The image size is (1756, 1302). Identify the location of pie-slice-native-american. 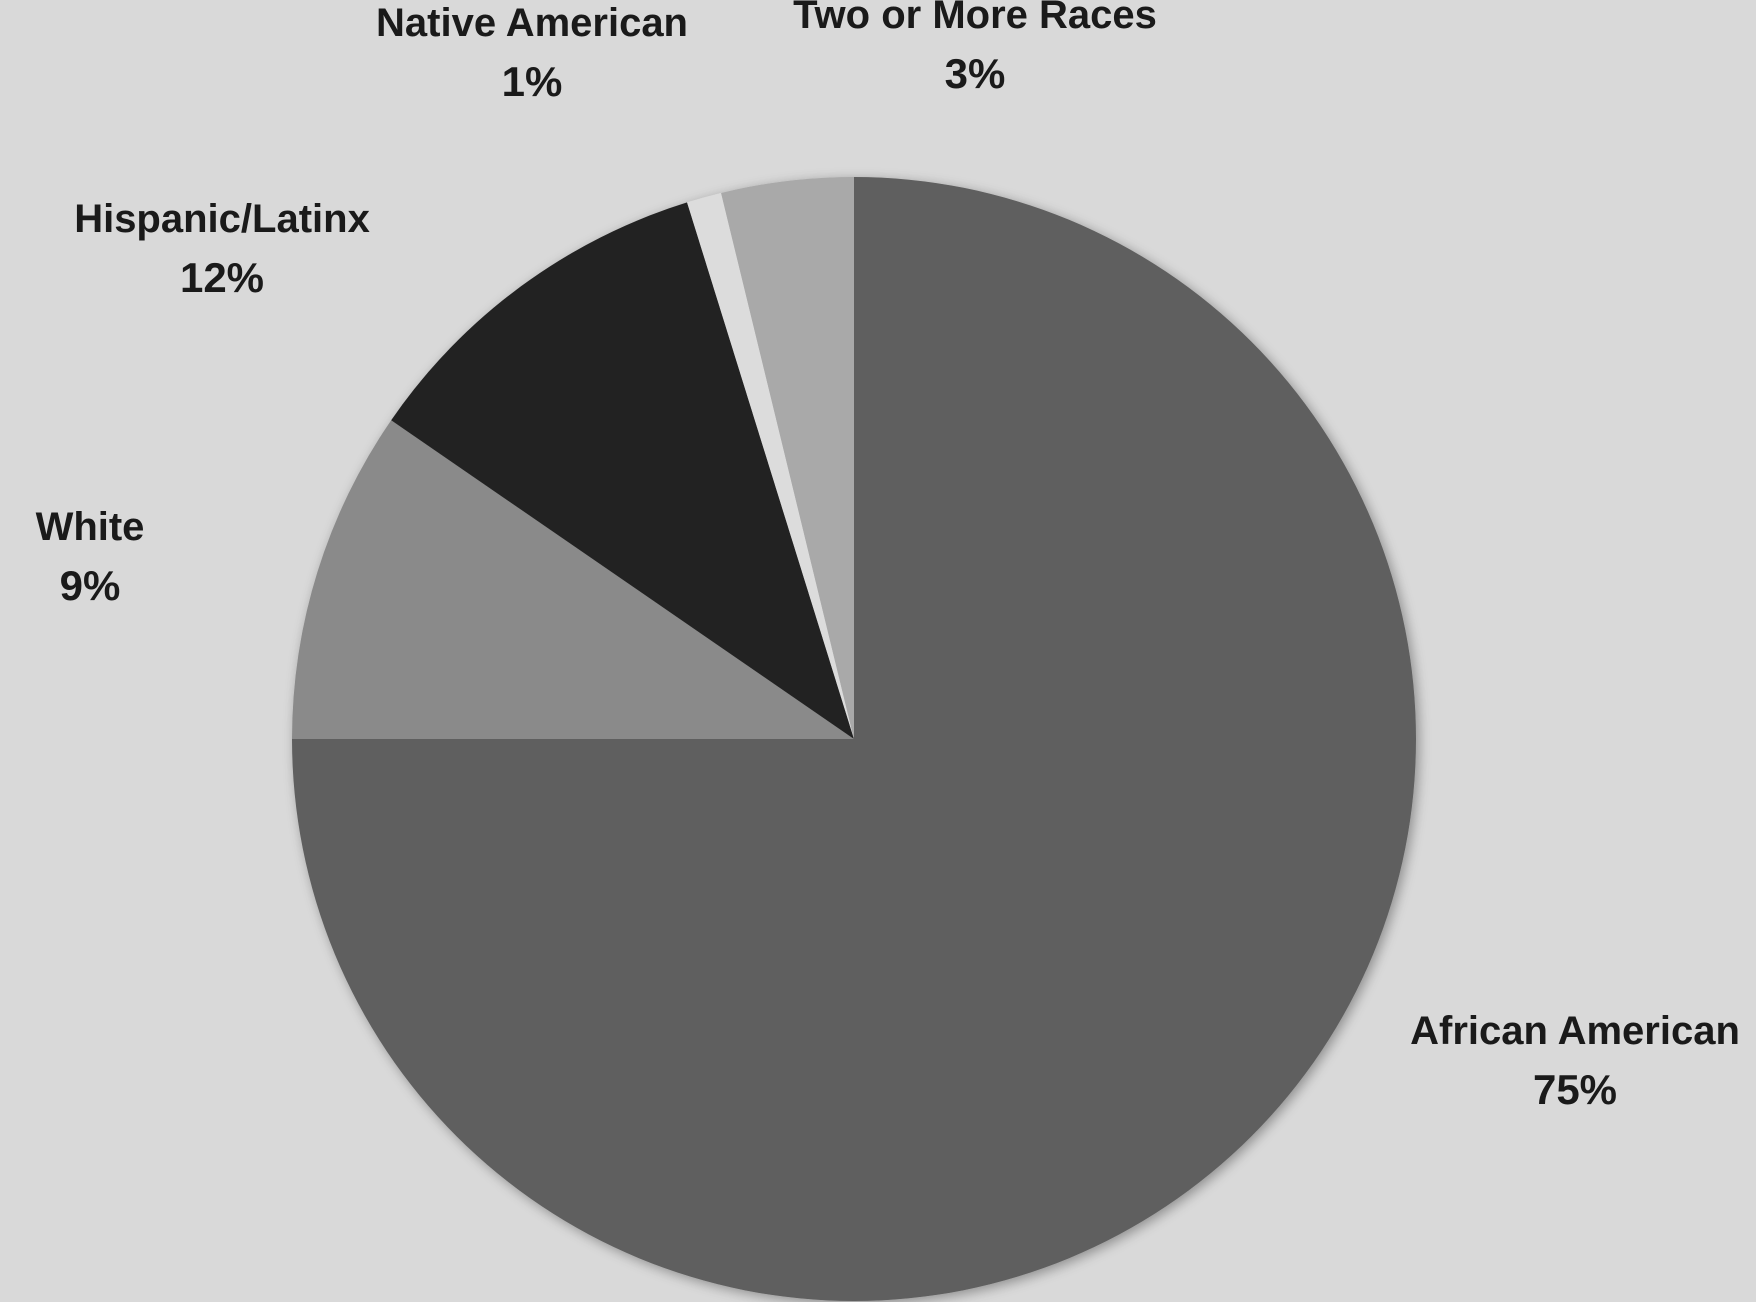
(770, 465).